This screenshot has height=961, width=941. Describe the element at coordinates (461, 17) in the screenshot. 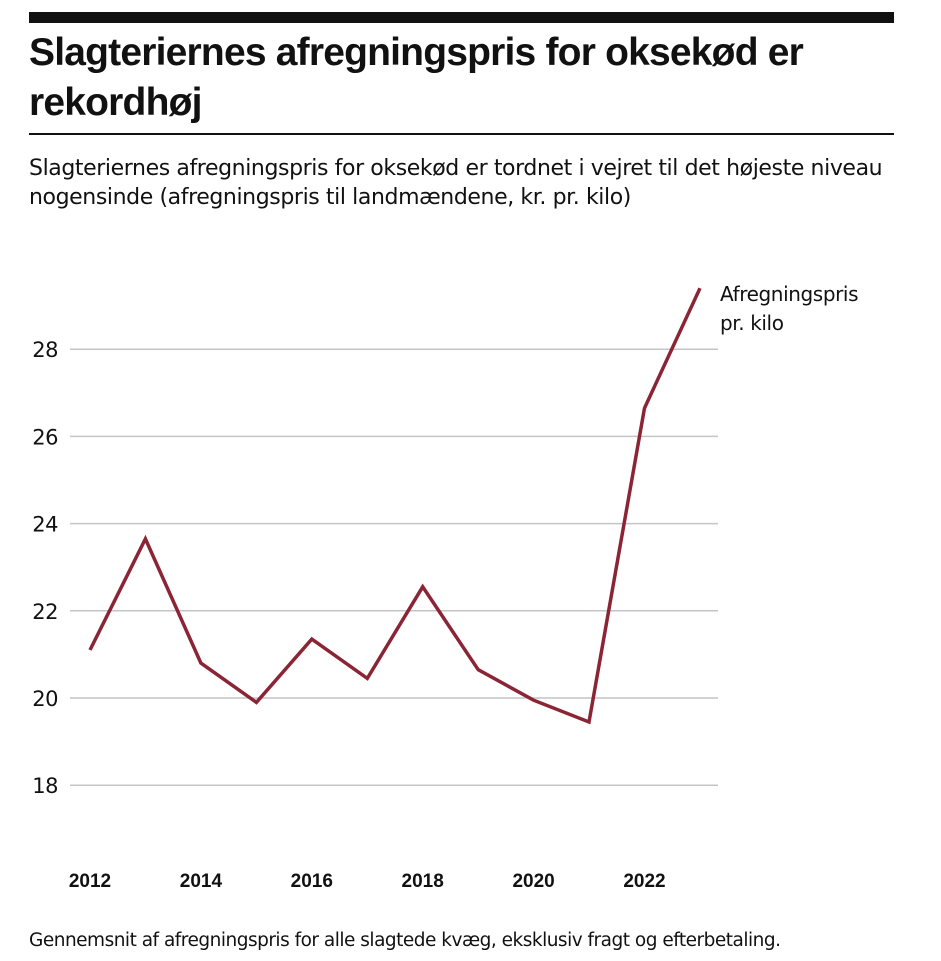

I see `top-accent-bar` at that location.